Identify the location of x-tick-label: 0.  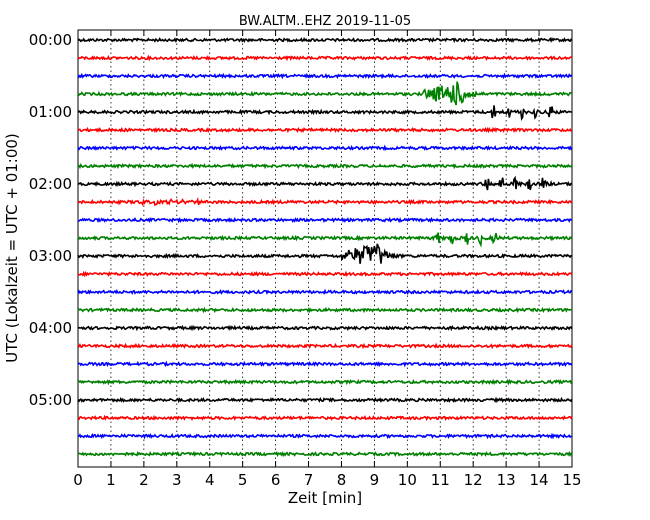
(78, 480).